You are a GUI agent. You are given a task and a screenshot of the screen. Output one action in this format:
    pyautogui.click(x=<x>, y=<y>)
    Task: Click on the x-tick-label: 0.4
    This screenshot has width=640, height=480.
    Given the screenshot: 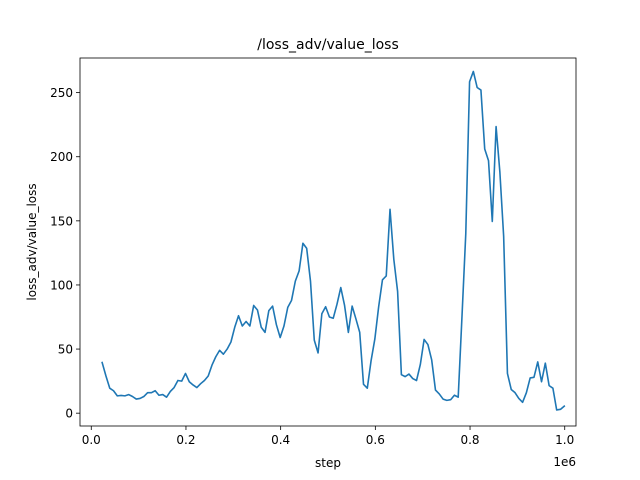 What is the action you would take?
    pyautogui.click(x=280, y=440)
    